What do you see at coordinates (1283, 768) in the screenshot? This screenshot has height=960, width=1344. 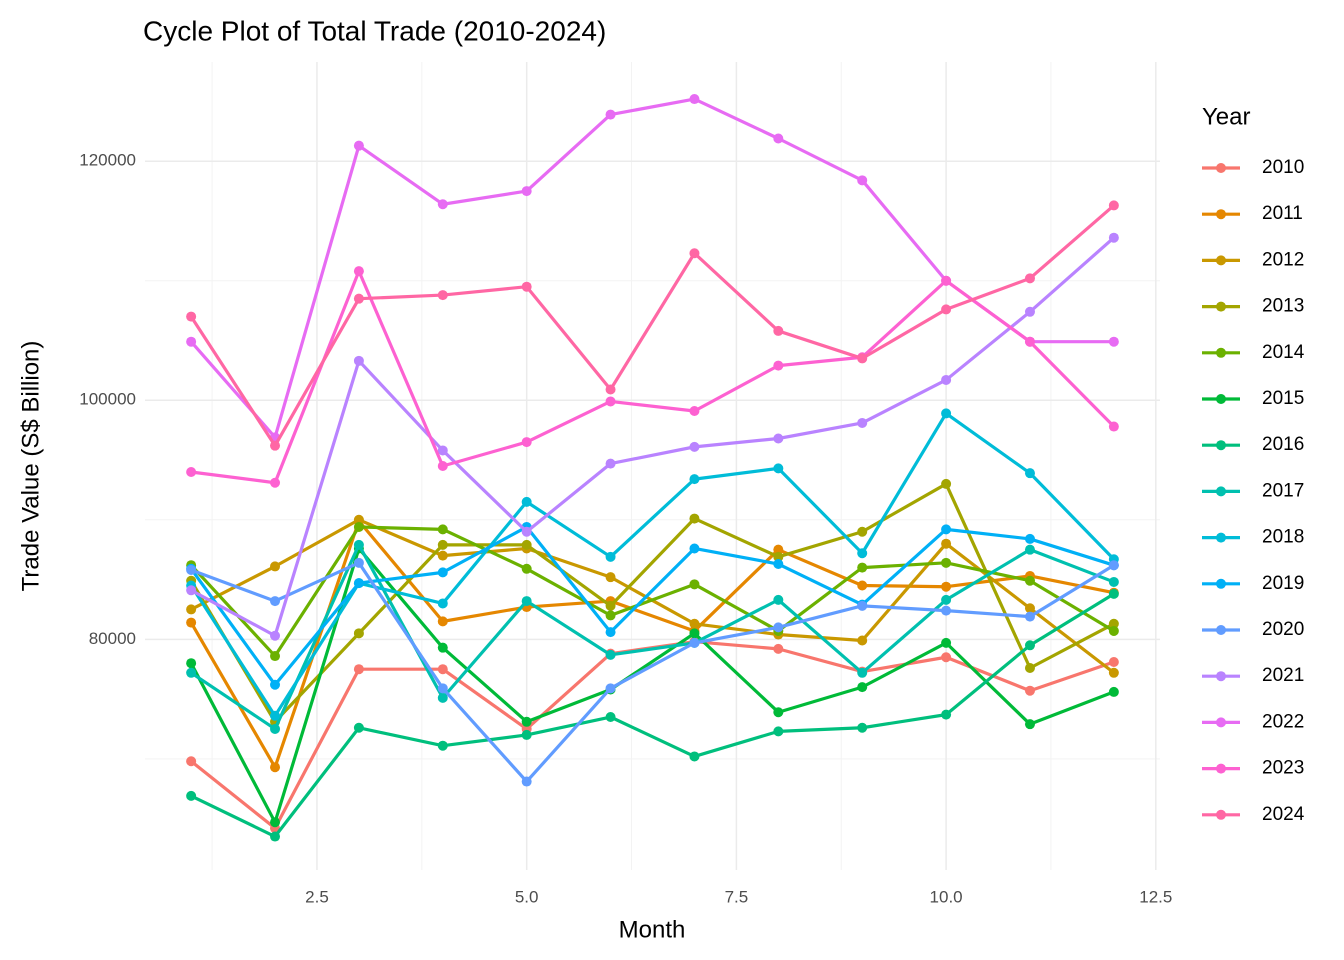 I see `legend-label: 2023` at bounding box center [1283, 768].